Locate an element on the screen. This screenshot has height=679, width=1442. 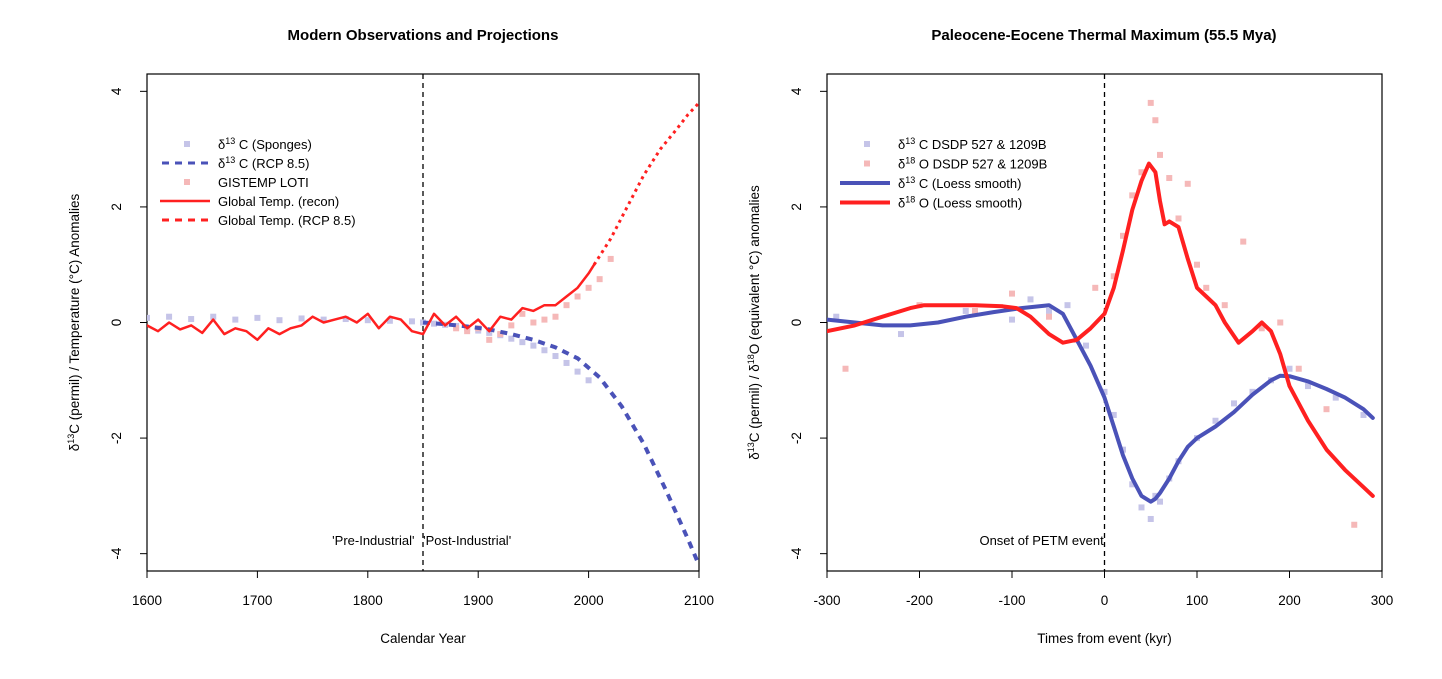
x-tick-label: -100 is located at coordinates (1011, 600).